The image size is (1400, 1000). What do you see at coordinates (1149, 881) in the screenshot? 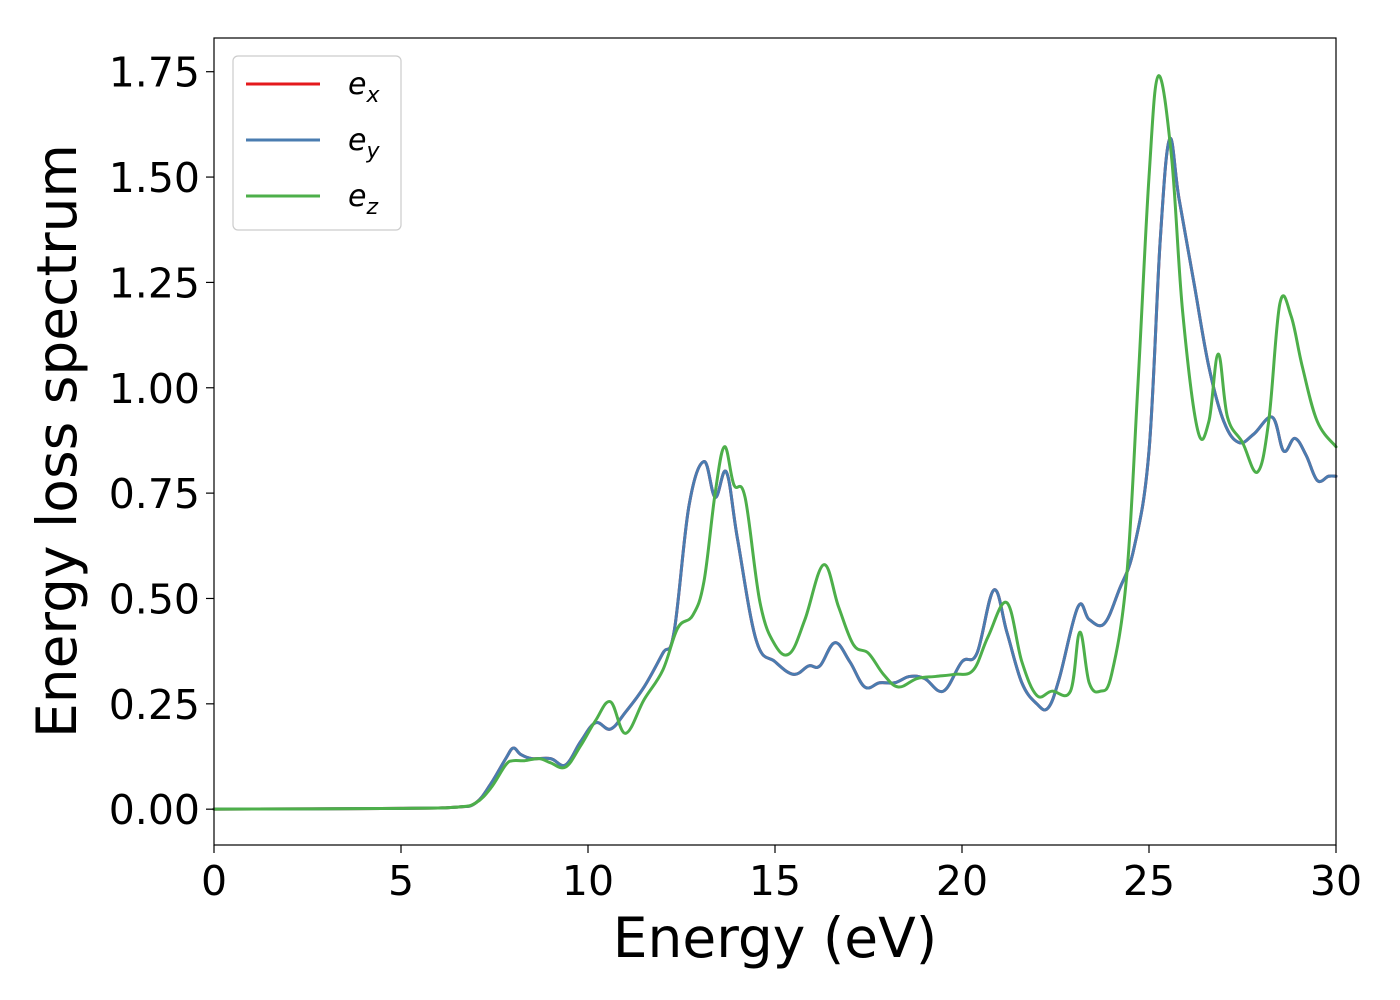
I see `x-tick-label: 25` at bounding box center [1149, 881].